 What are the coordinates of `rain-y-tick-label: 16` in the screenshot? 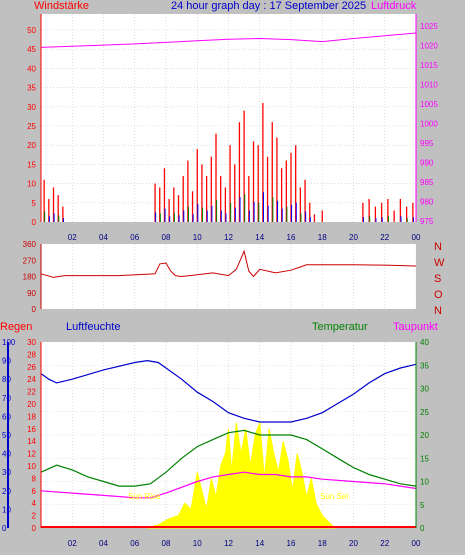 It's located at (31, 429).